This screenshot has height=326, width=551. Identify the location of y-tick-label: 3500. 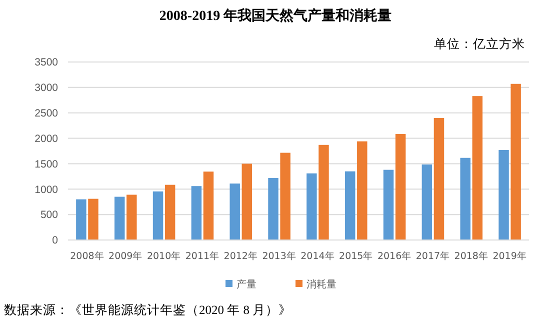
(46, 62).